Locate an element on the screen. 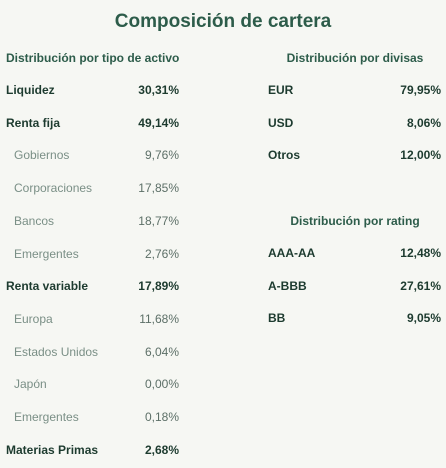 This screenshot has width=446, height=468. row-value: 17,85% is located at coordinates (158, 188).